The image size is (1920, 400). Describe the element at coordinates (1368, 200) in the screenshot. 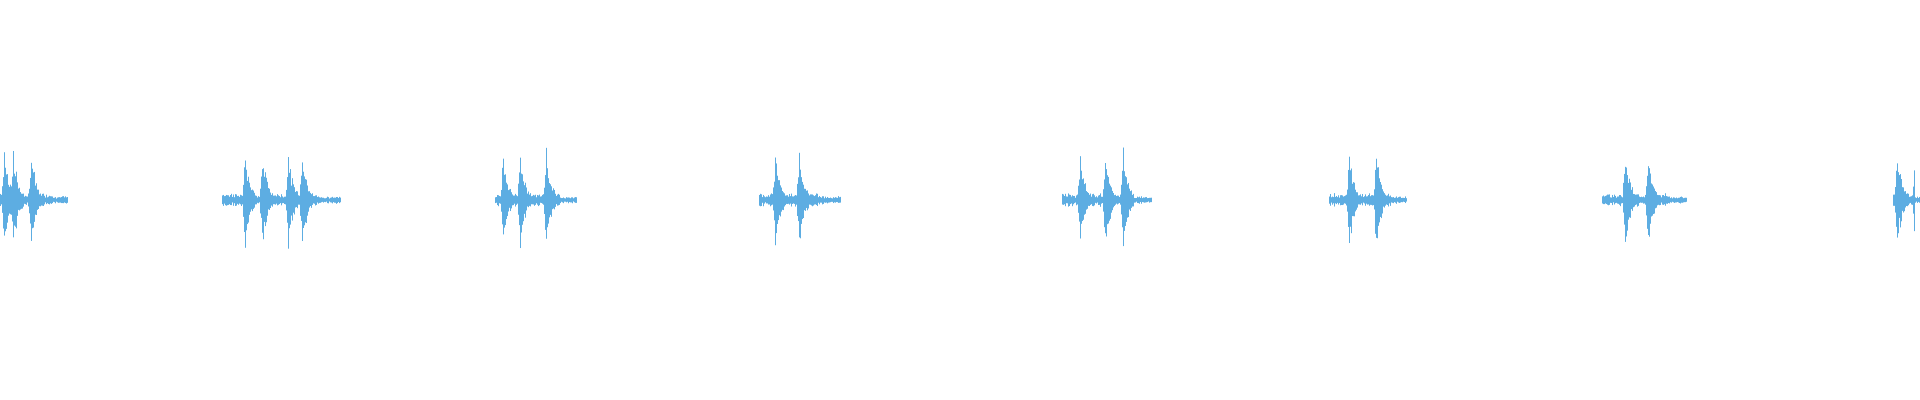

I see `waveform-burst` at that location.